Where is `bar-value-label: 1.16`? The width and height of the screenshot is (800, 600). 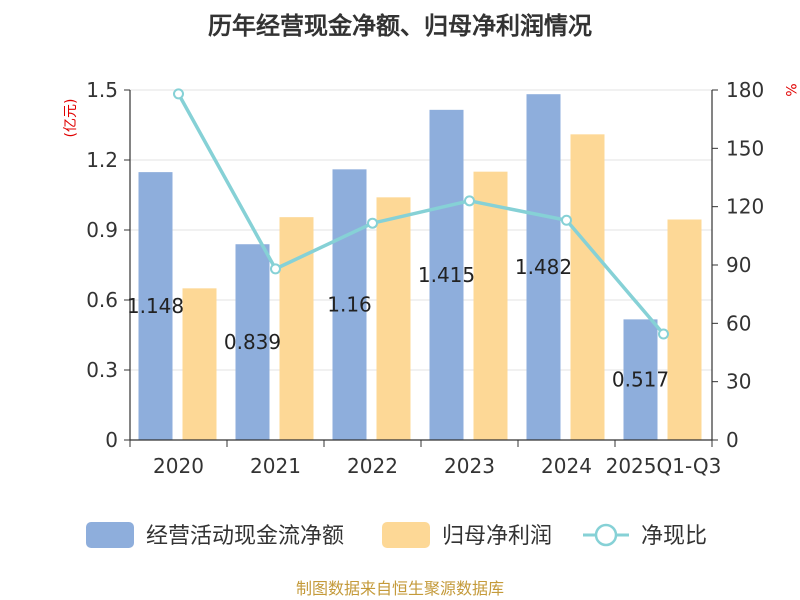
bar-value-label: 1.16 is located at coordinates (349, 305).